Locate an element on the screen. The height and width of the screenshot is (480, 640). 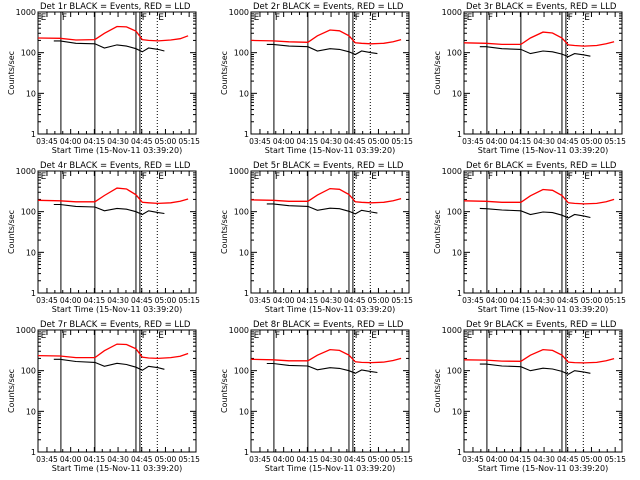
panel-title: Det 9r BLACK = Events, RED = LLD is located at coordinates (541, 325).